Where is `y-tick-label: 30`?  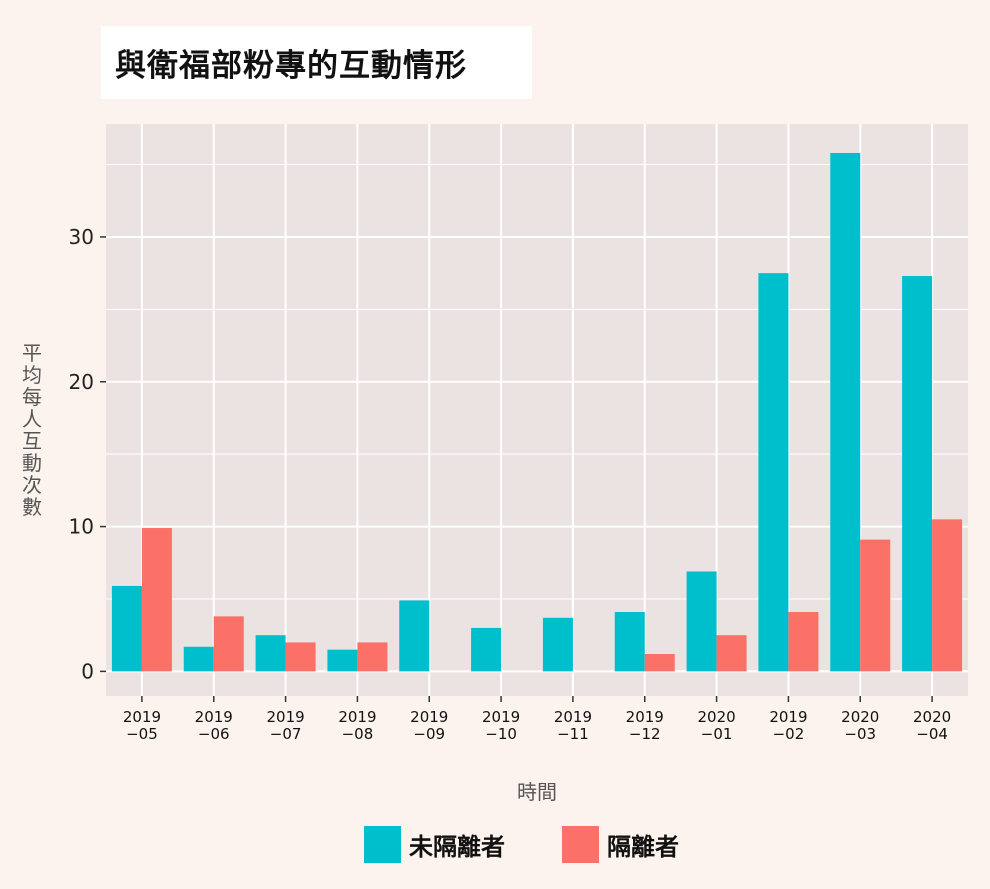 y-tick-label: 30 is located at coordinates (81, 237).